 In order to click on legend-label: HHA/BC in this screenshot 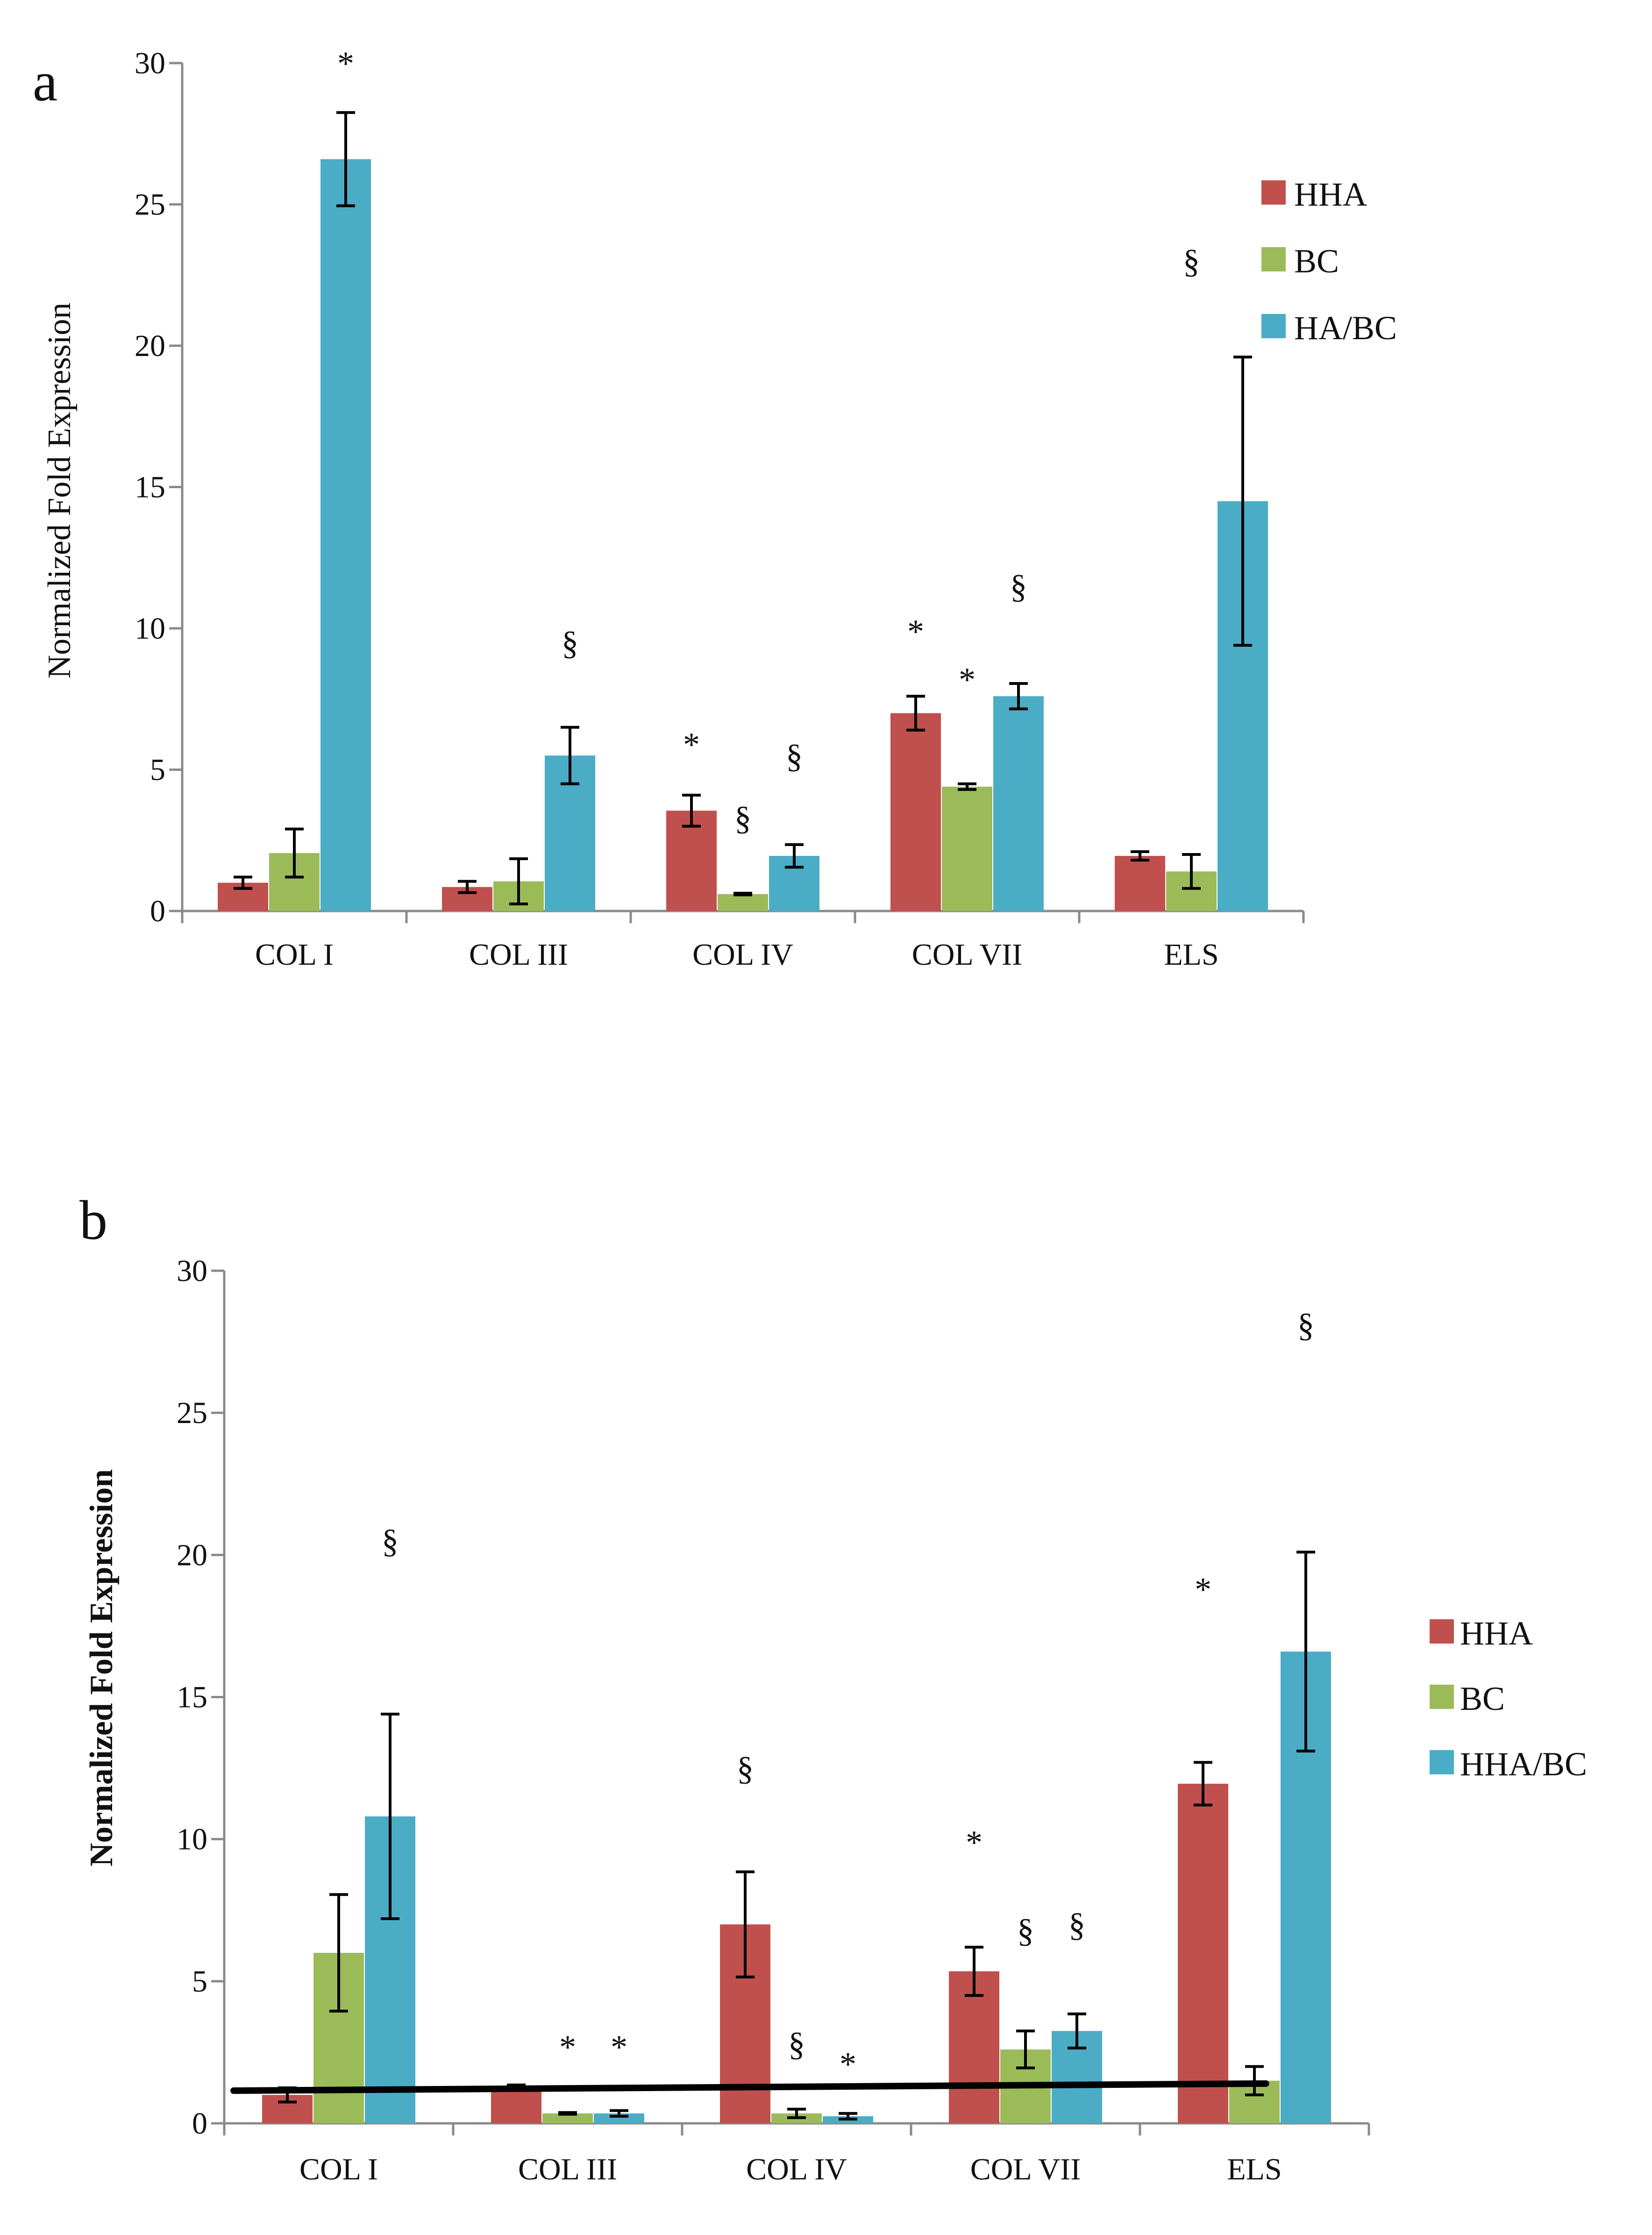, I will do `click(1523, 1764)`.